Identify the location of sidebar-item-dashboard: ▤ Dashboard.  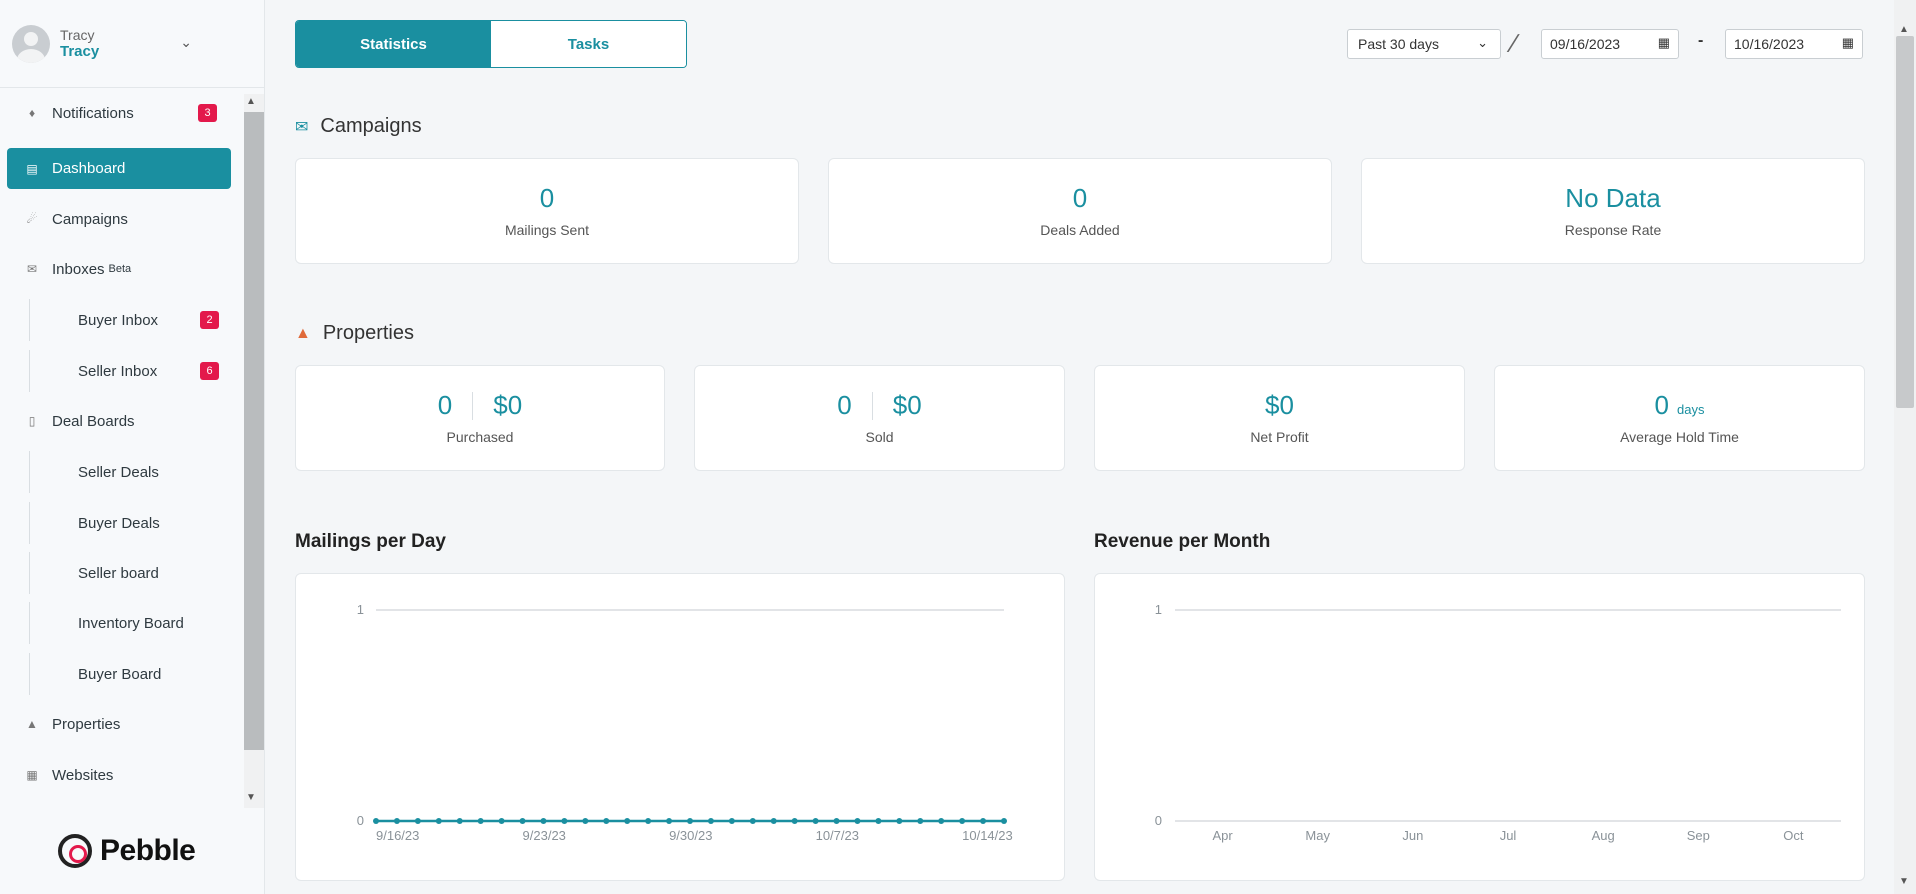
(119, 168).